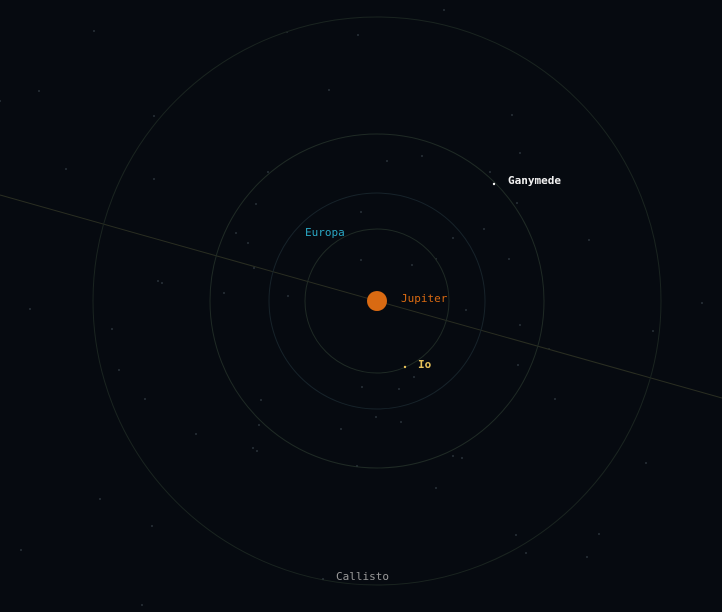  I want to click on io-label: Io, so click(425, 364).